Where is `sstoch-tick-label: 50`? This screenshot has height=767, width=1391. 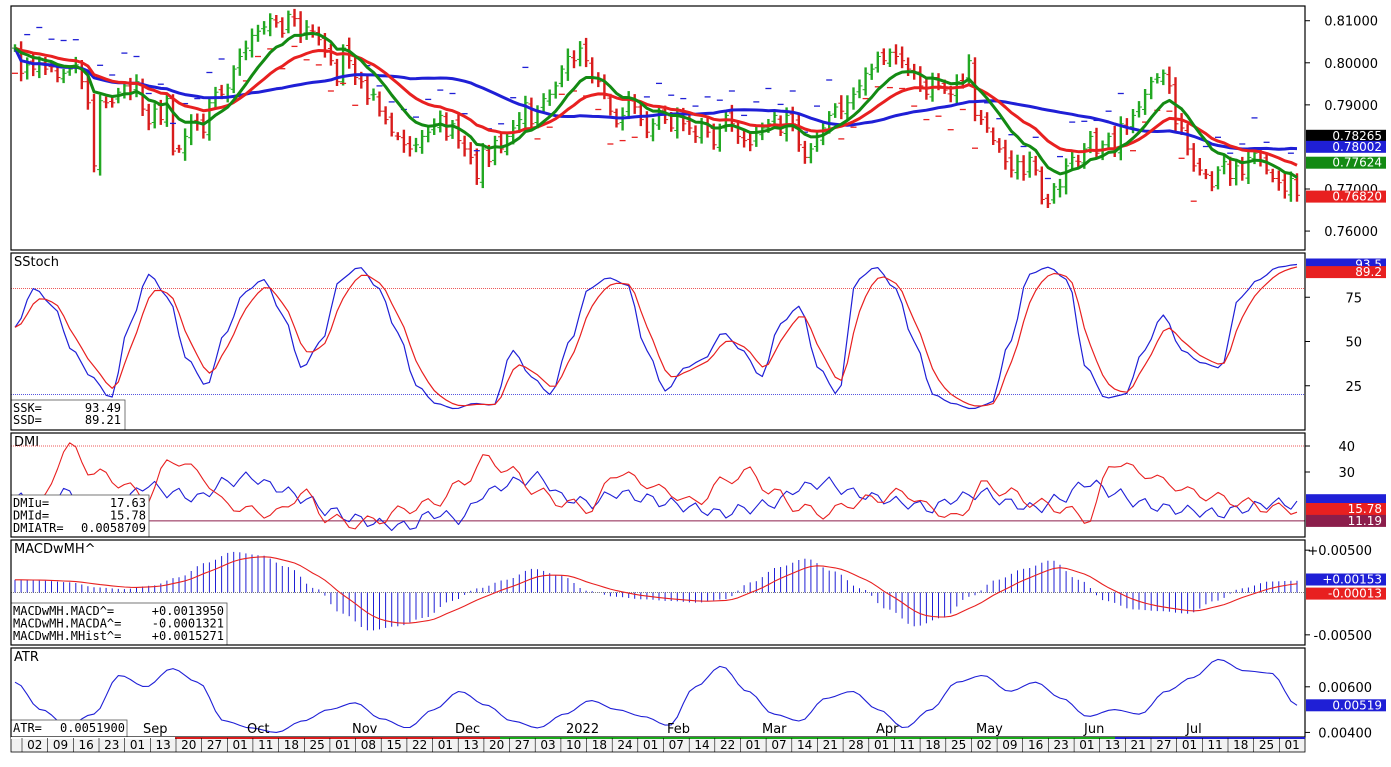
sstoch-tick-label: 50 is located at coordinates (1353, 343).